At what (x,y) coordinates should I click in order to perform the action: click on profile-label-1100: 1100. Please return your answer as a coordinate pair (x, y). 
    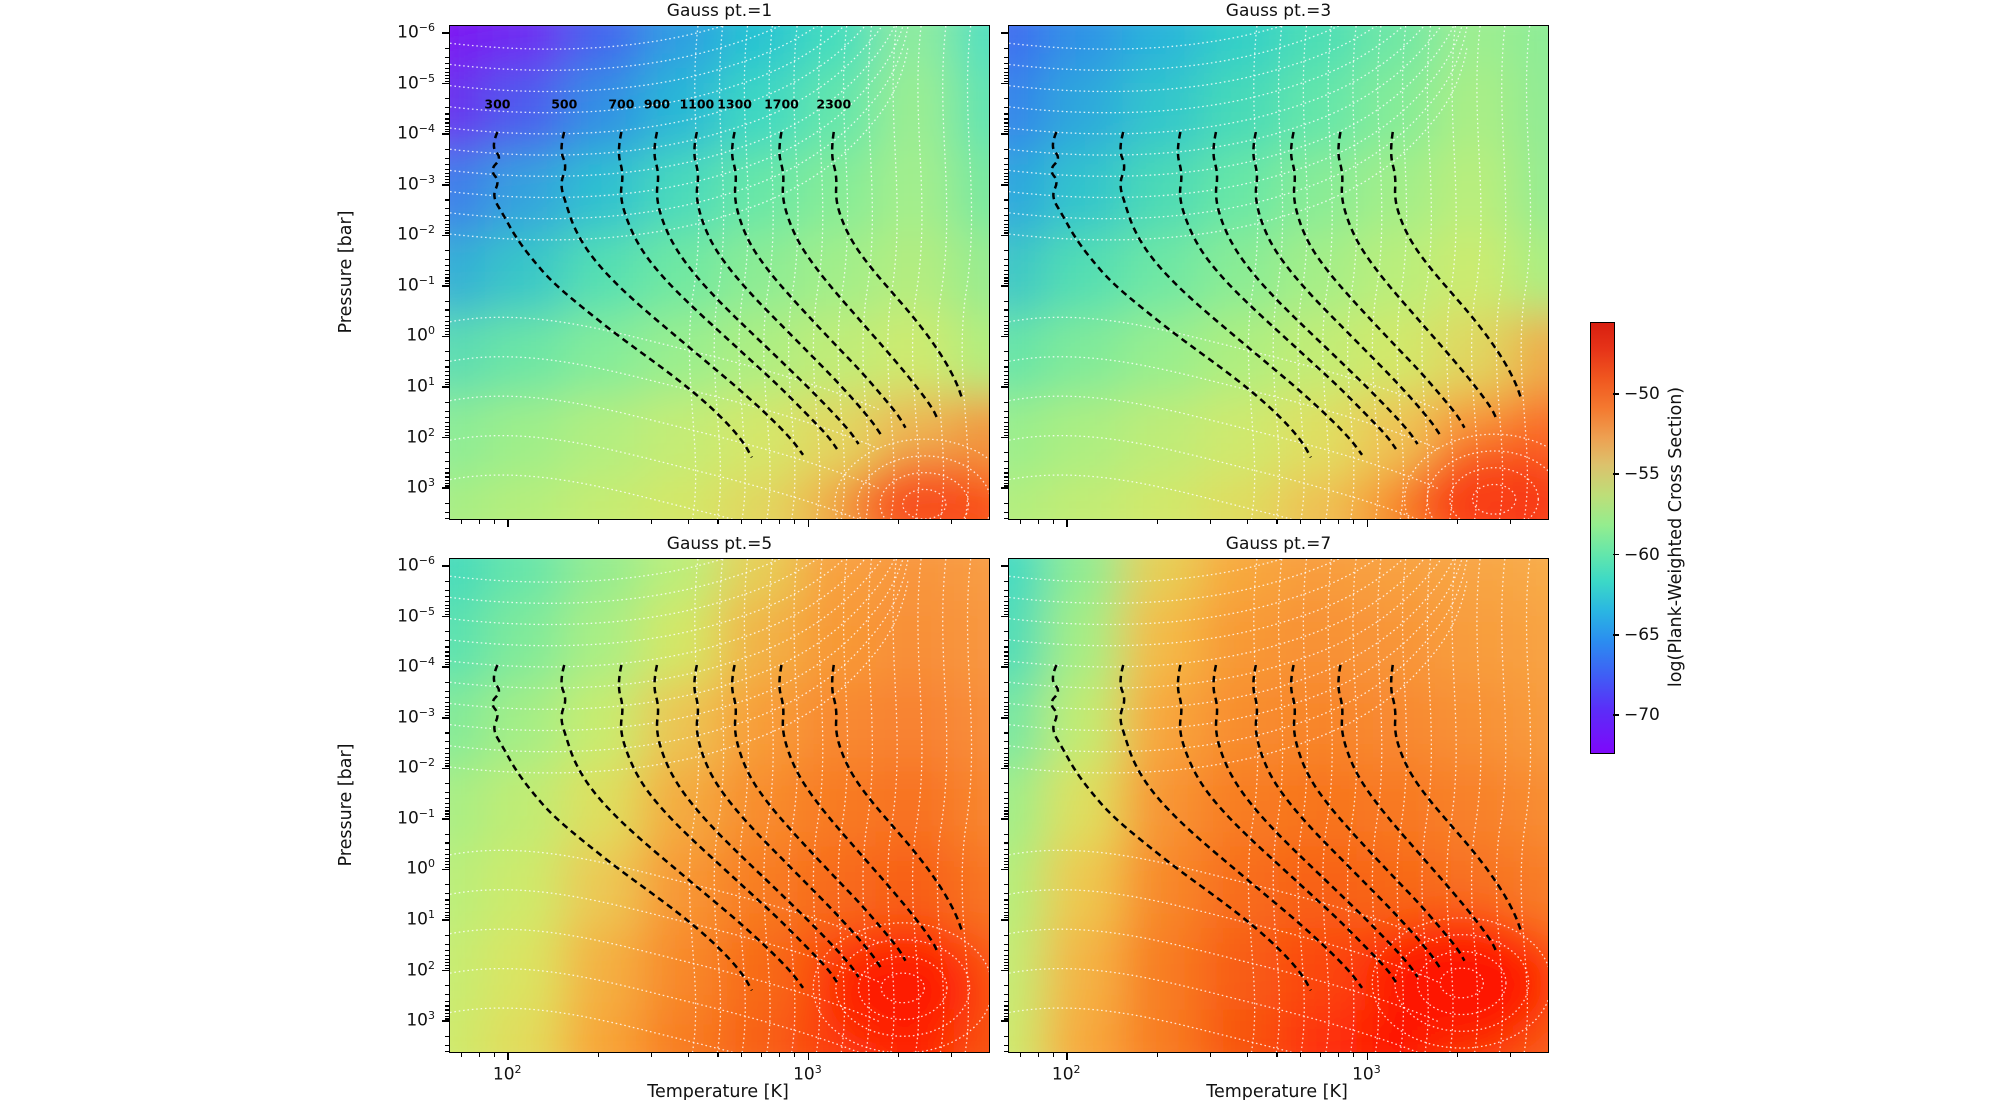
    Looking at the image, I should click on (697, 104).